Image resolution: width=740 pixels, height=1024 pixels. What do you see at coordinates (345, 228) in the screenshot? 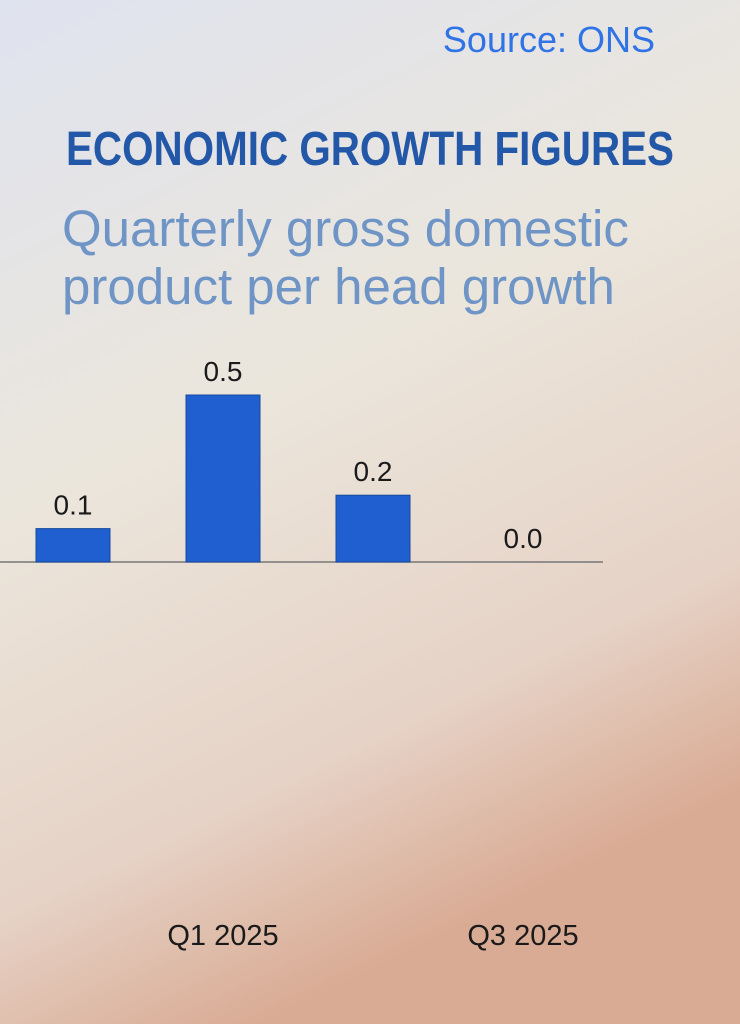
I see `subtitle-line: Quarterly gross domestic` at bounding box center [345, 228].